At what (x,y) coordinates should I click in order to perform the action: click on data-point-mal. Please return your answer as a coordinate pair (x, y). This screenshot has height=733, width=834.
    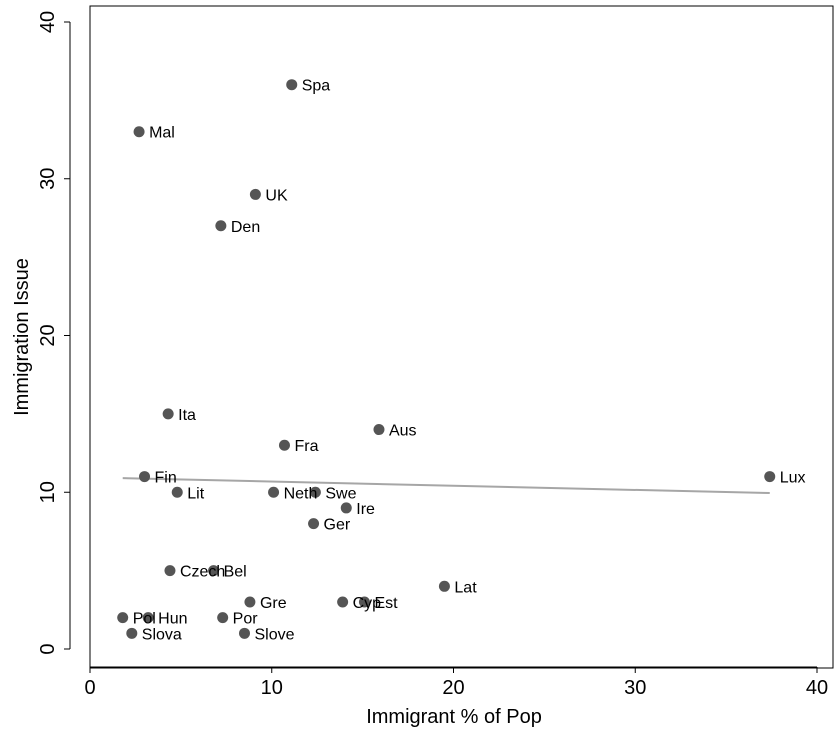
    Looking at the image, I should click on (139, 132).